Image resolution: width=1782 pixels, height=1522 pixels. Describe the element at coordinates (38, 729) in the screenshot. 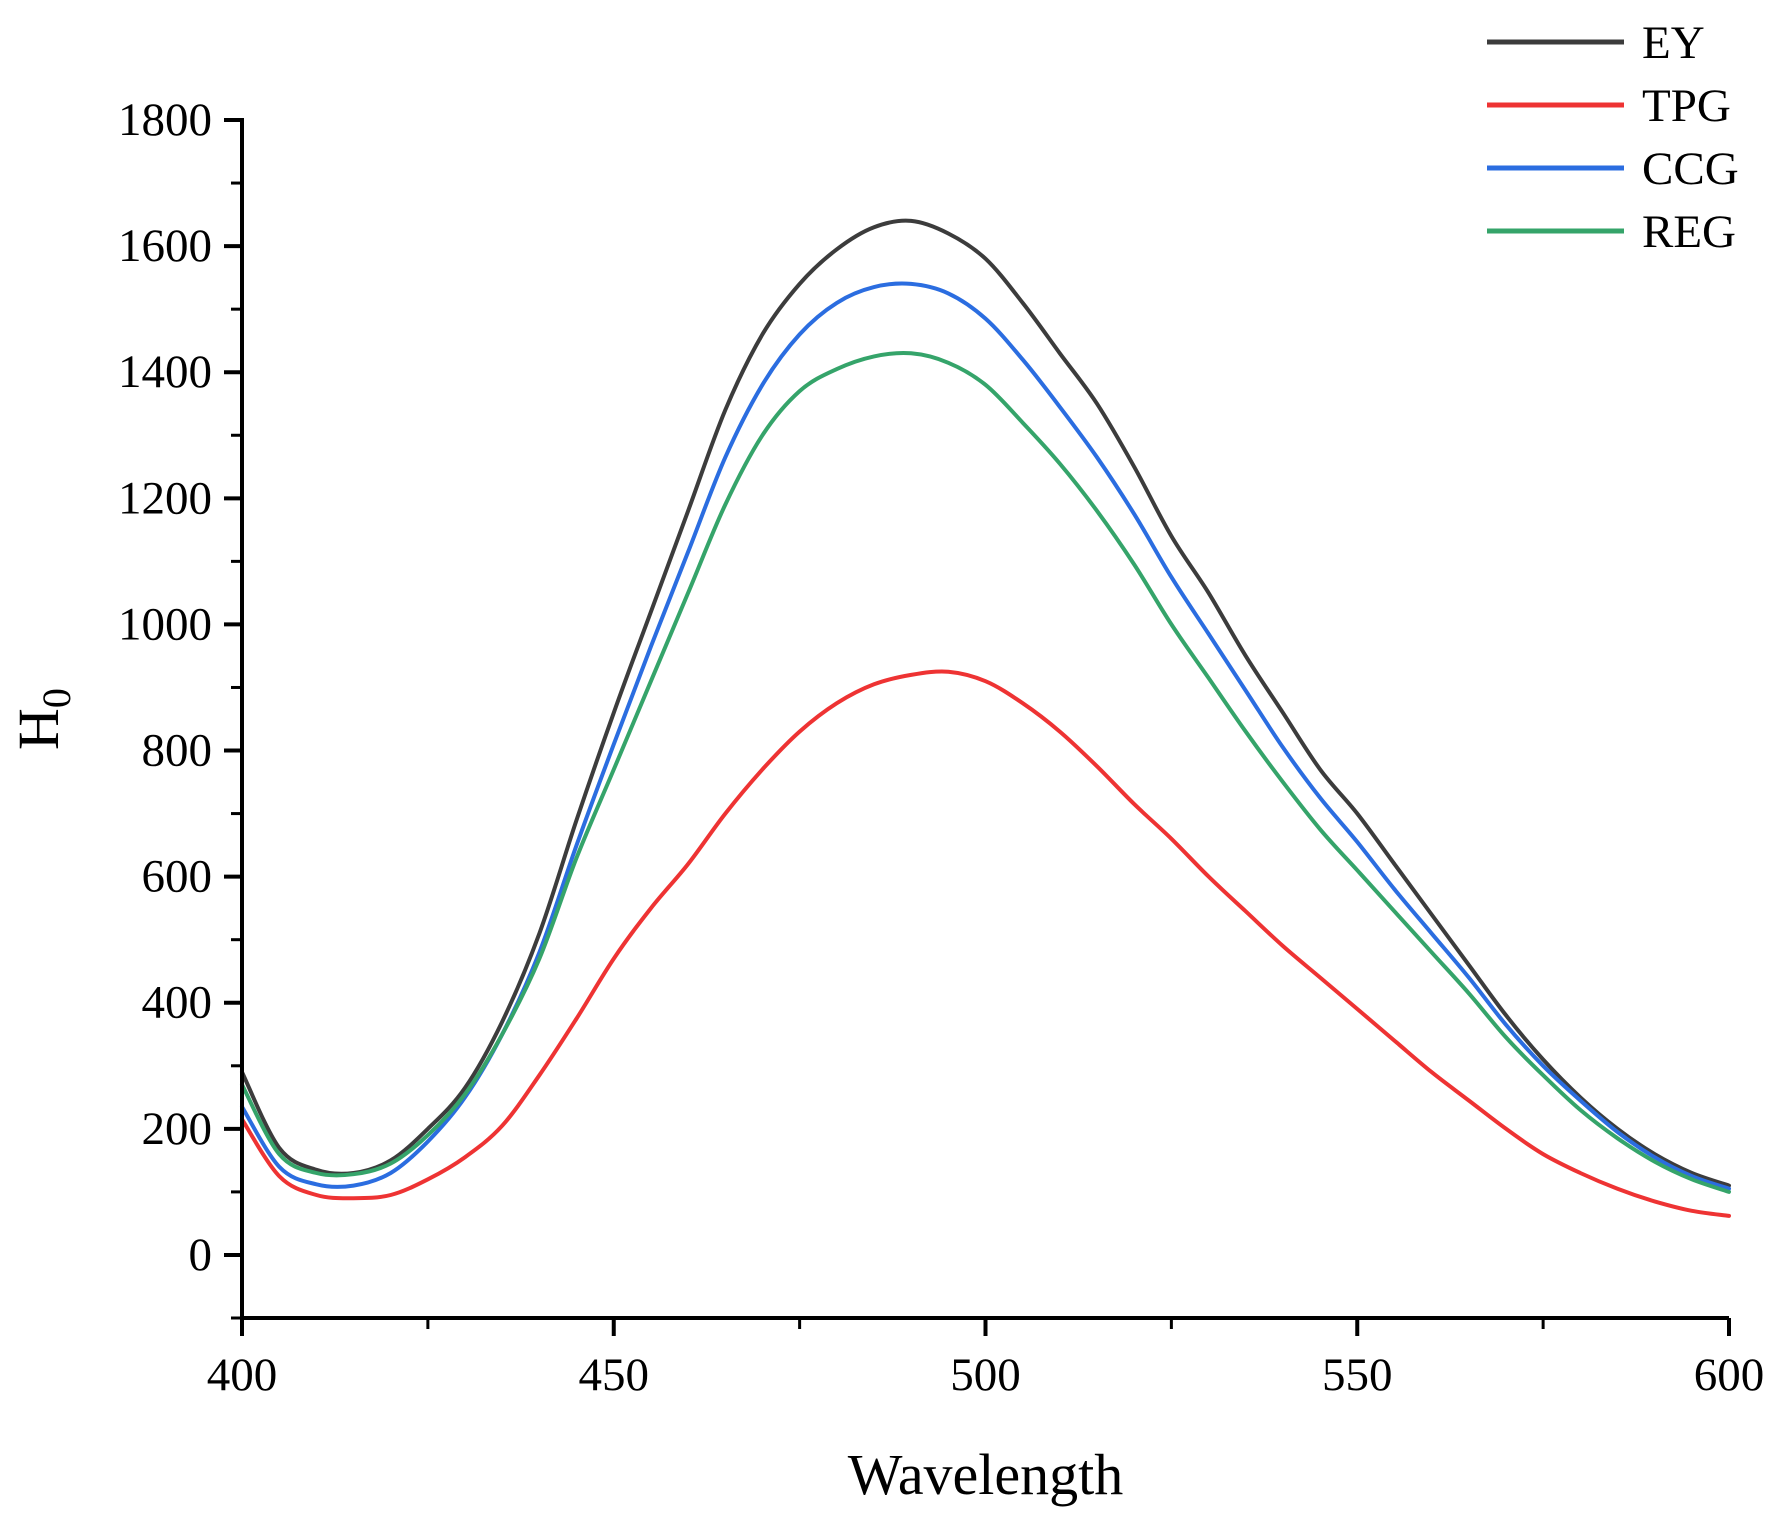

I see `y-axis-title-main: H` at that location.